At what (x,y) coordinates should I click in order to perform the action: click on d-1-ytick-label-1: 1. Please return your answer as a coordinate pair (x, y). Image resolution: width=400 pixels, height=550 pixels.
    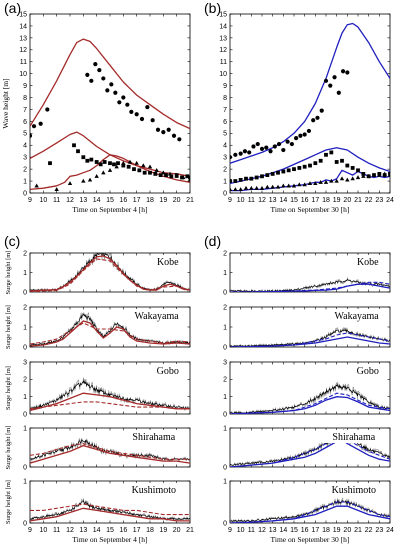
    Looking at the image, I should click on (225, 327).